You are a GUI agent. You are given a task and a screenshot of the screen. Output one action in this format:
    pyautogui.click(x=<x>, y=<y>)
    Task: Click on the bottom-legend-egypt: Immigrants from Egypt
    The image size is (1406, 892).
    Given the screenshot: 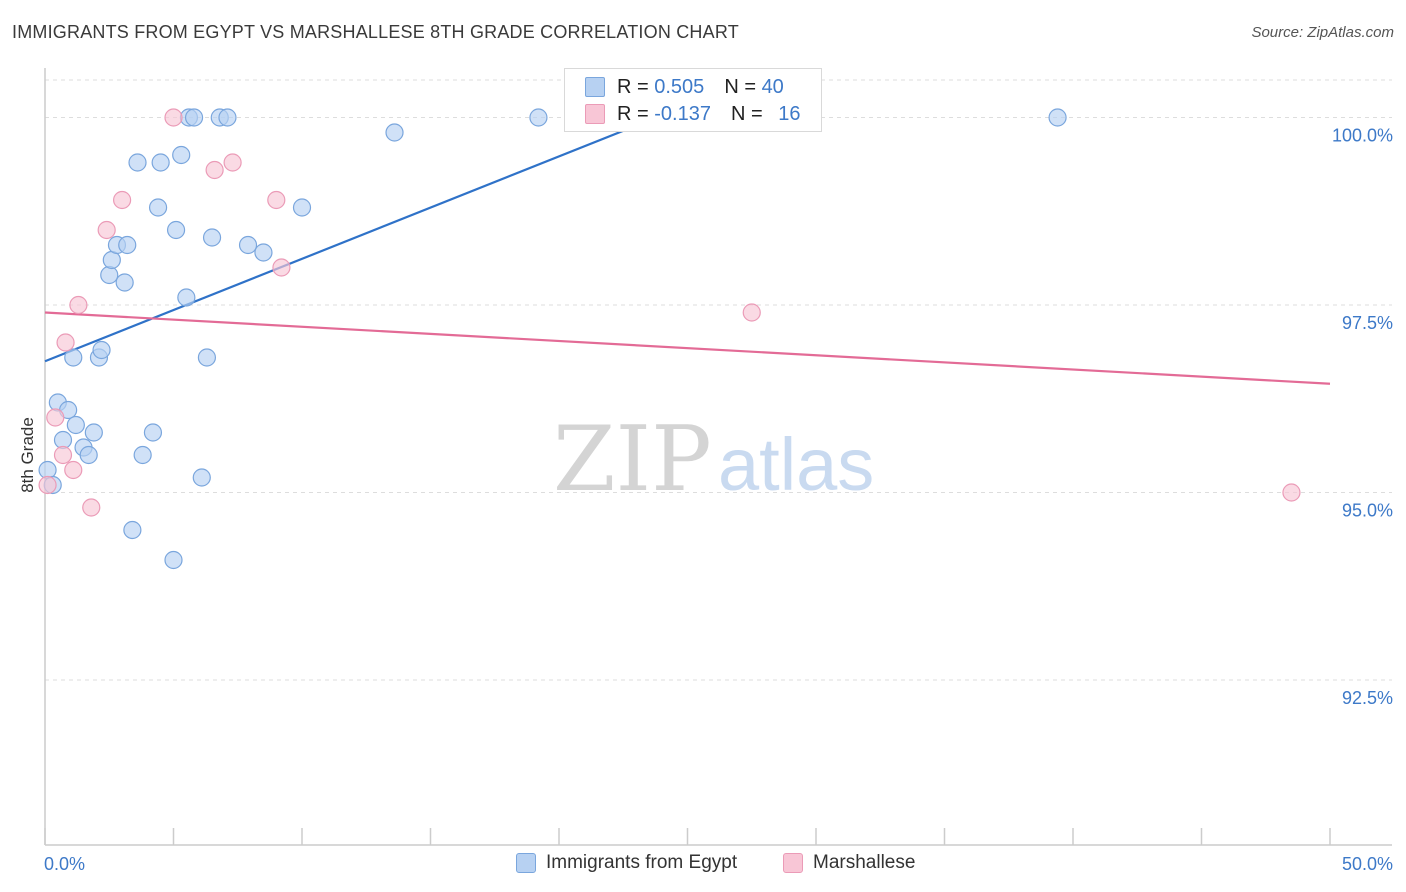 What is the action you would take?
    pyautogui.click(x=626, y=863)
    